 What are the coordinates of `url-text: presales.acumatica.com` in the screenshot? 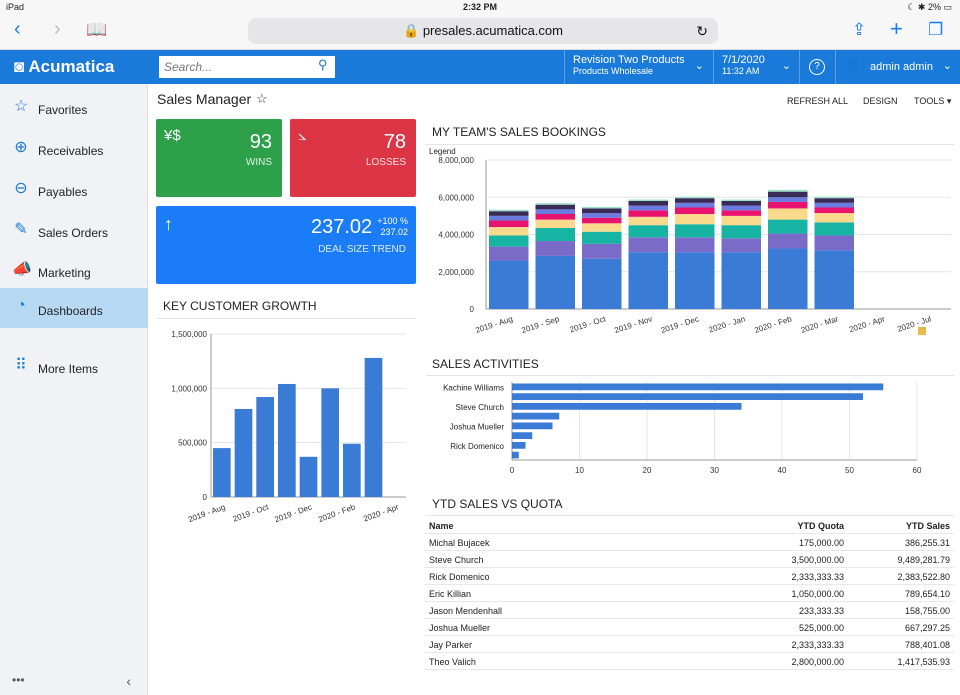 It's located at (492, 30).